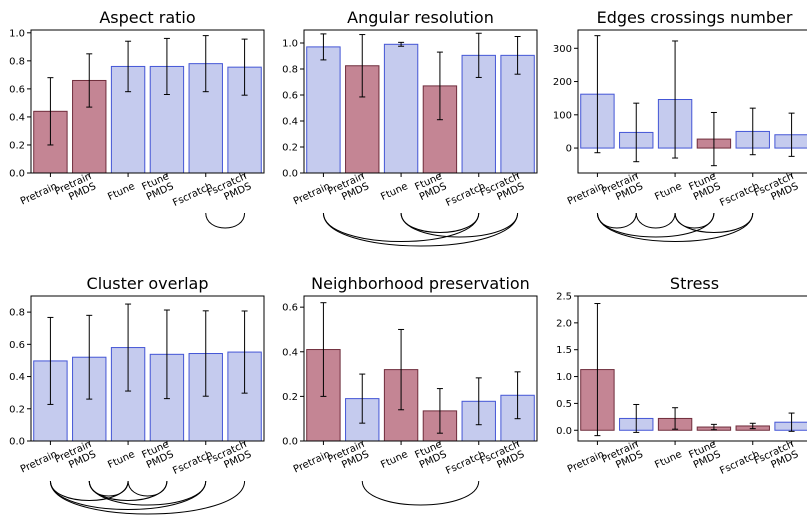  I want to click on chart-title: Aspect ratio, so click(147, 17).